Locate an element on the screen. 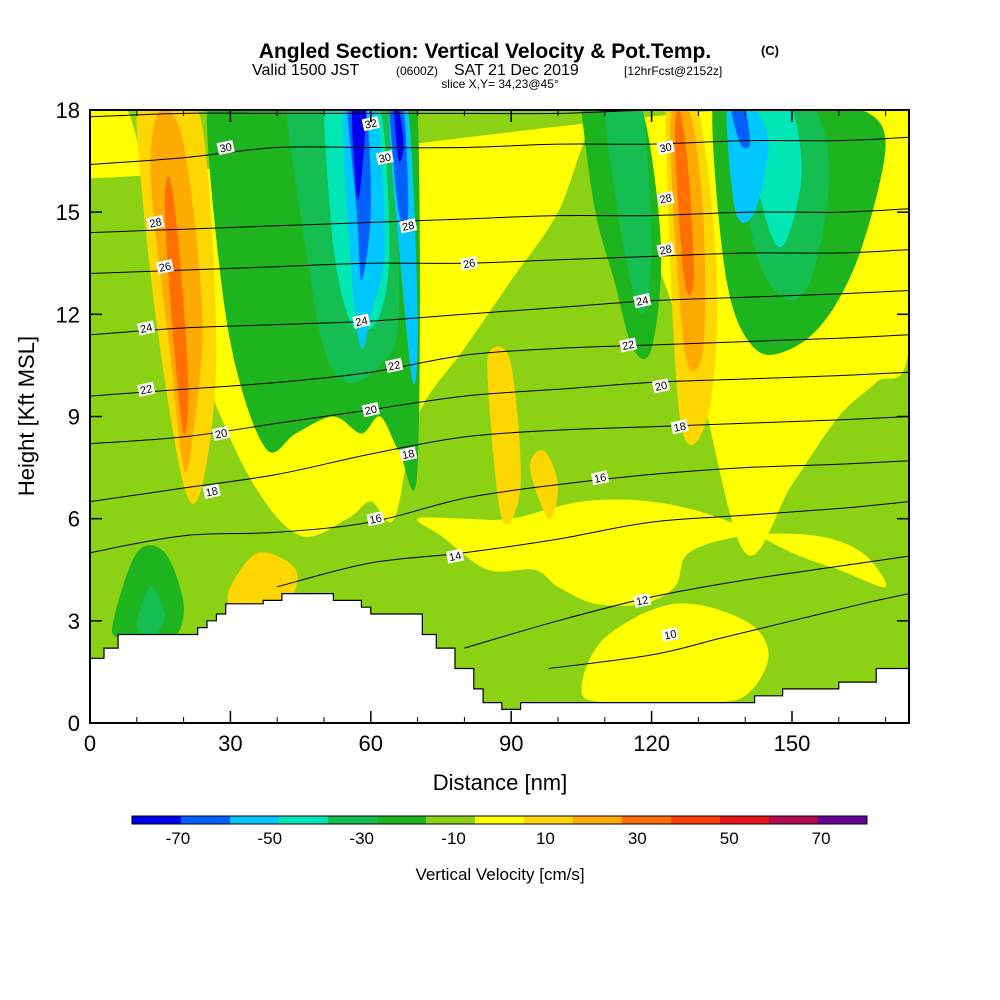 The image size is (1000, 1000). colorbar-tick-label: -50 is located at coordinates (270, 838).